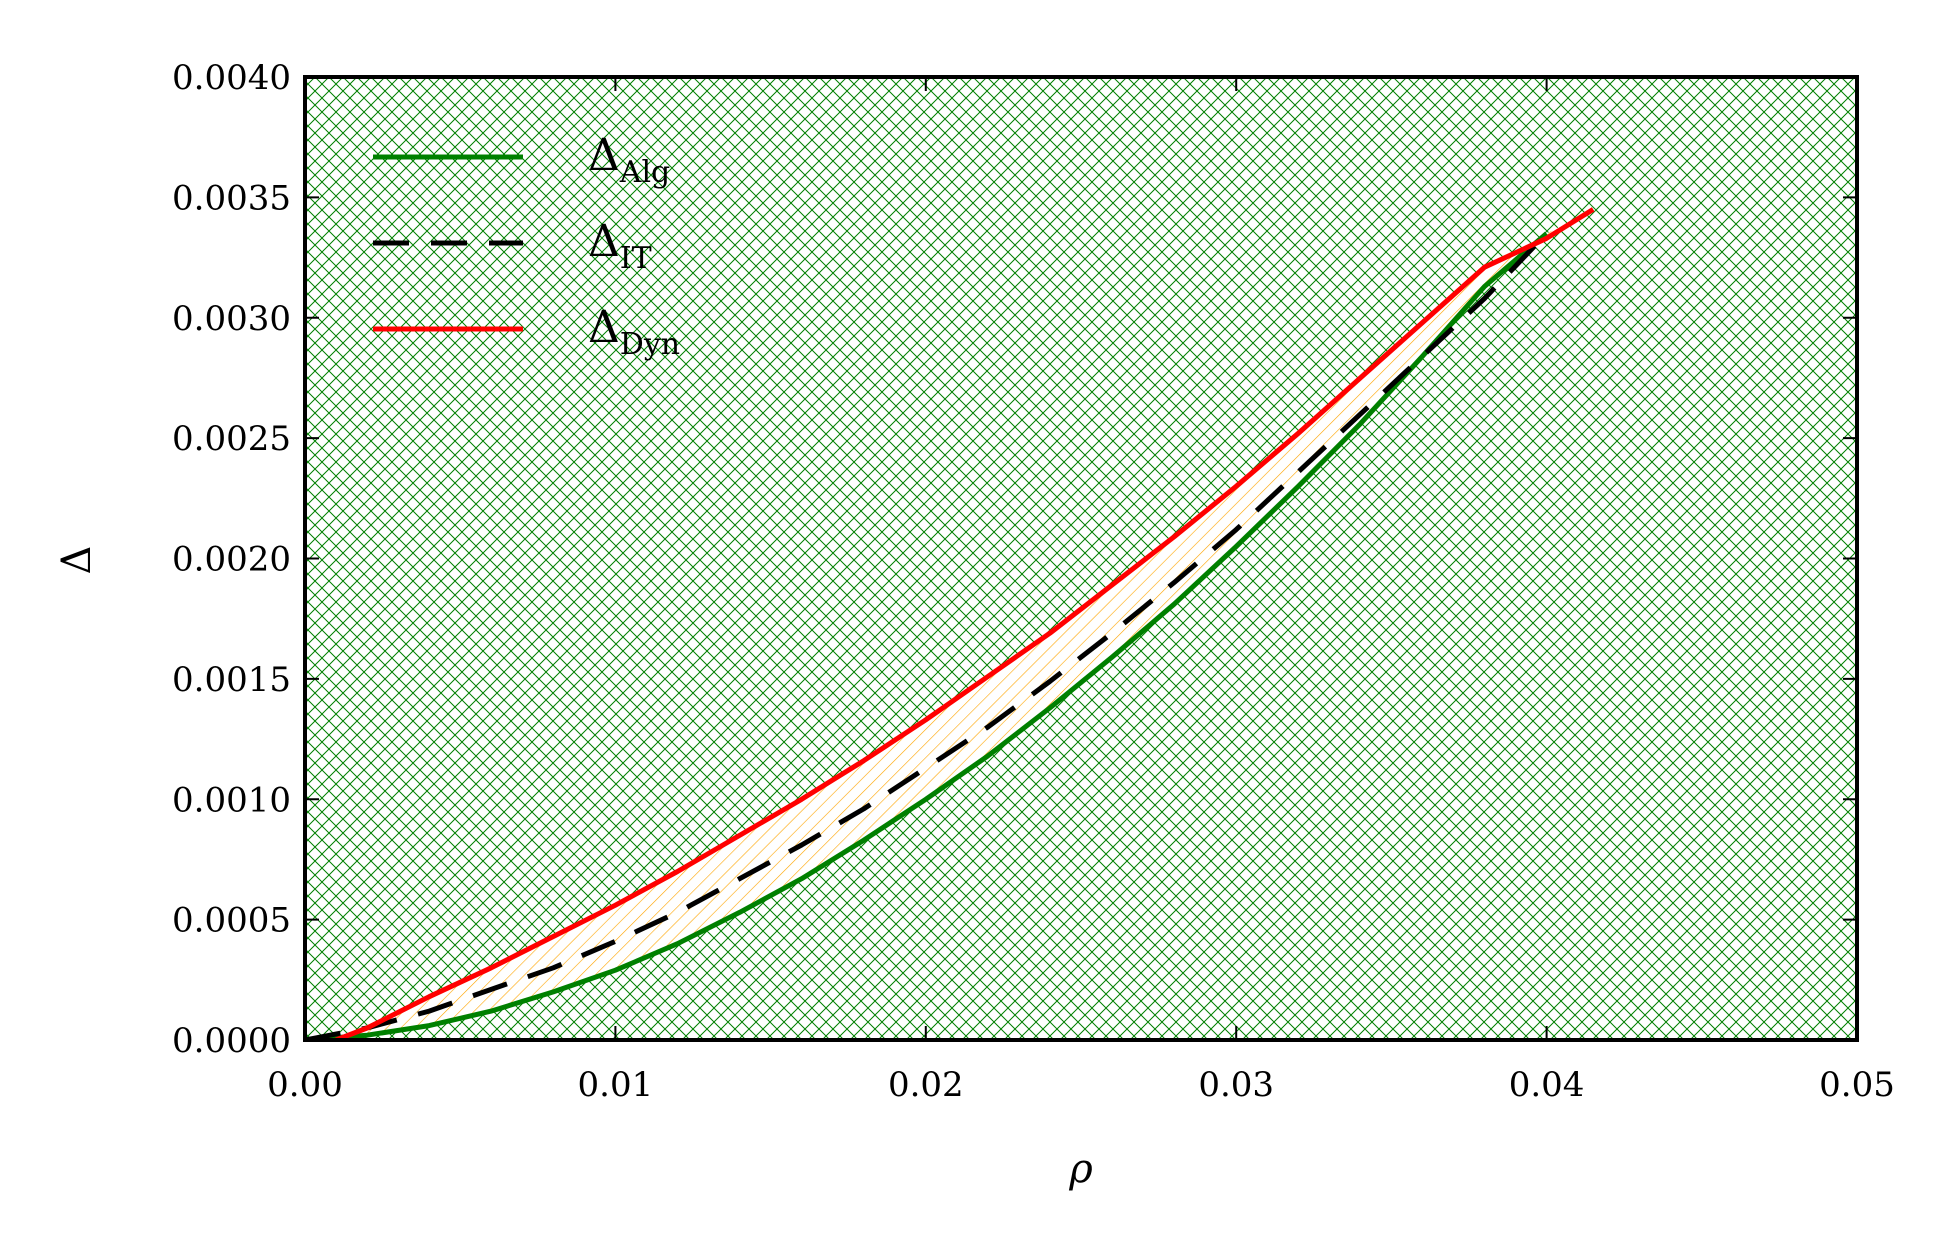 Image resolution: width=1948 pixels, height=1240 pixels. What do you see at coordinates (620, 246) in the screenshot?
I see `legend-entry-it: ΔIT` at bounding box center [620, 246].